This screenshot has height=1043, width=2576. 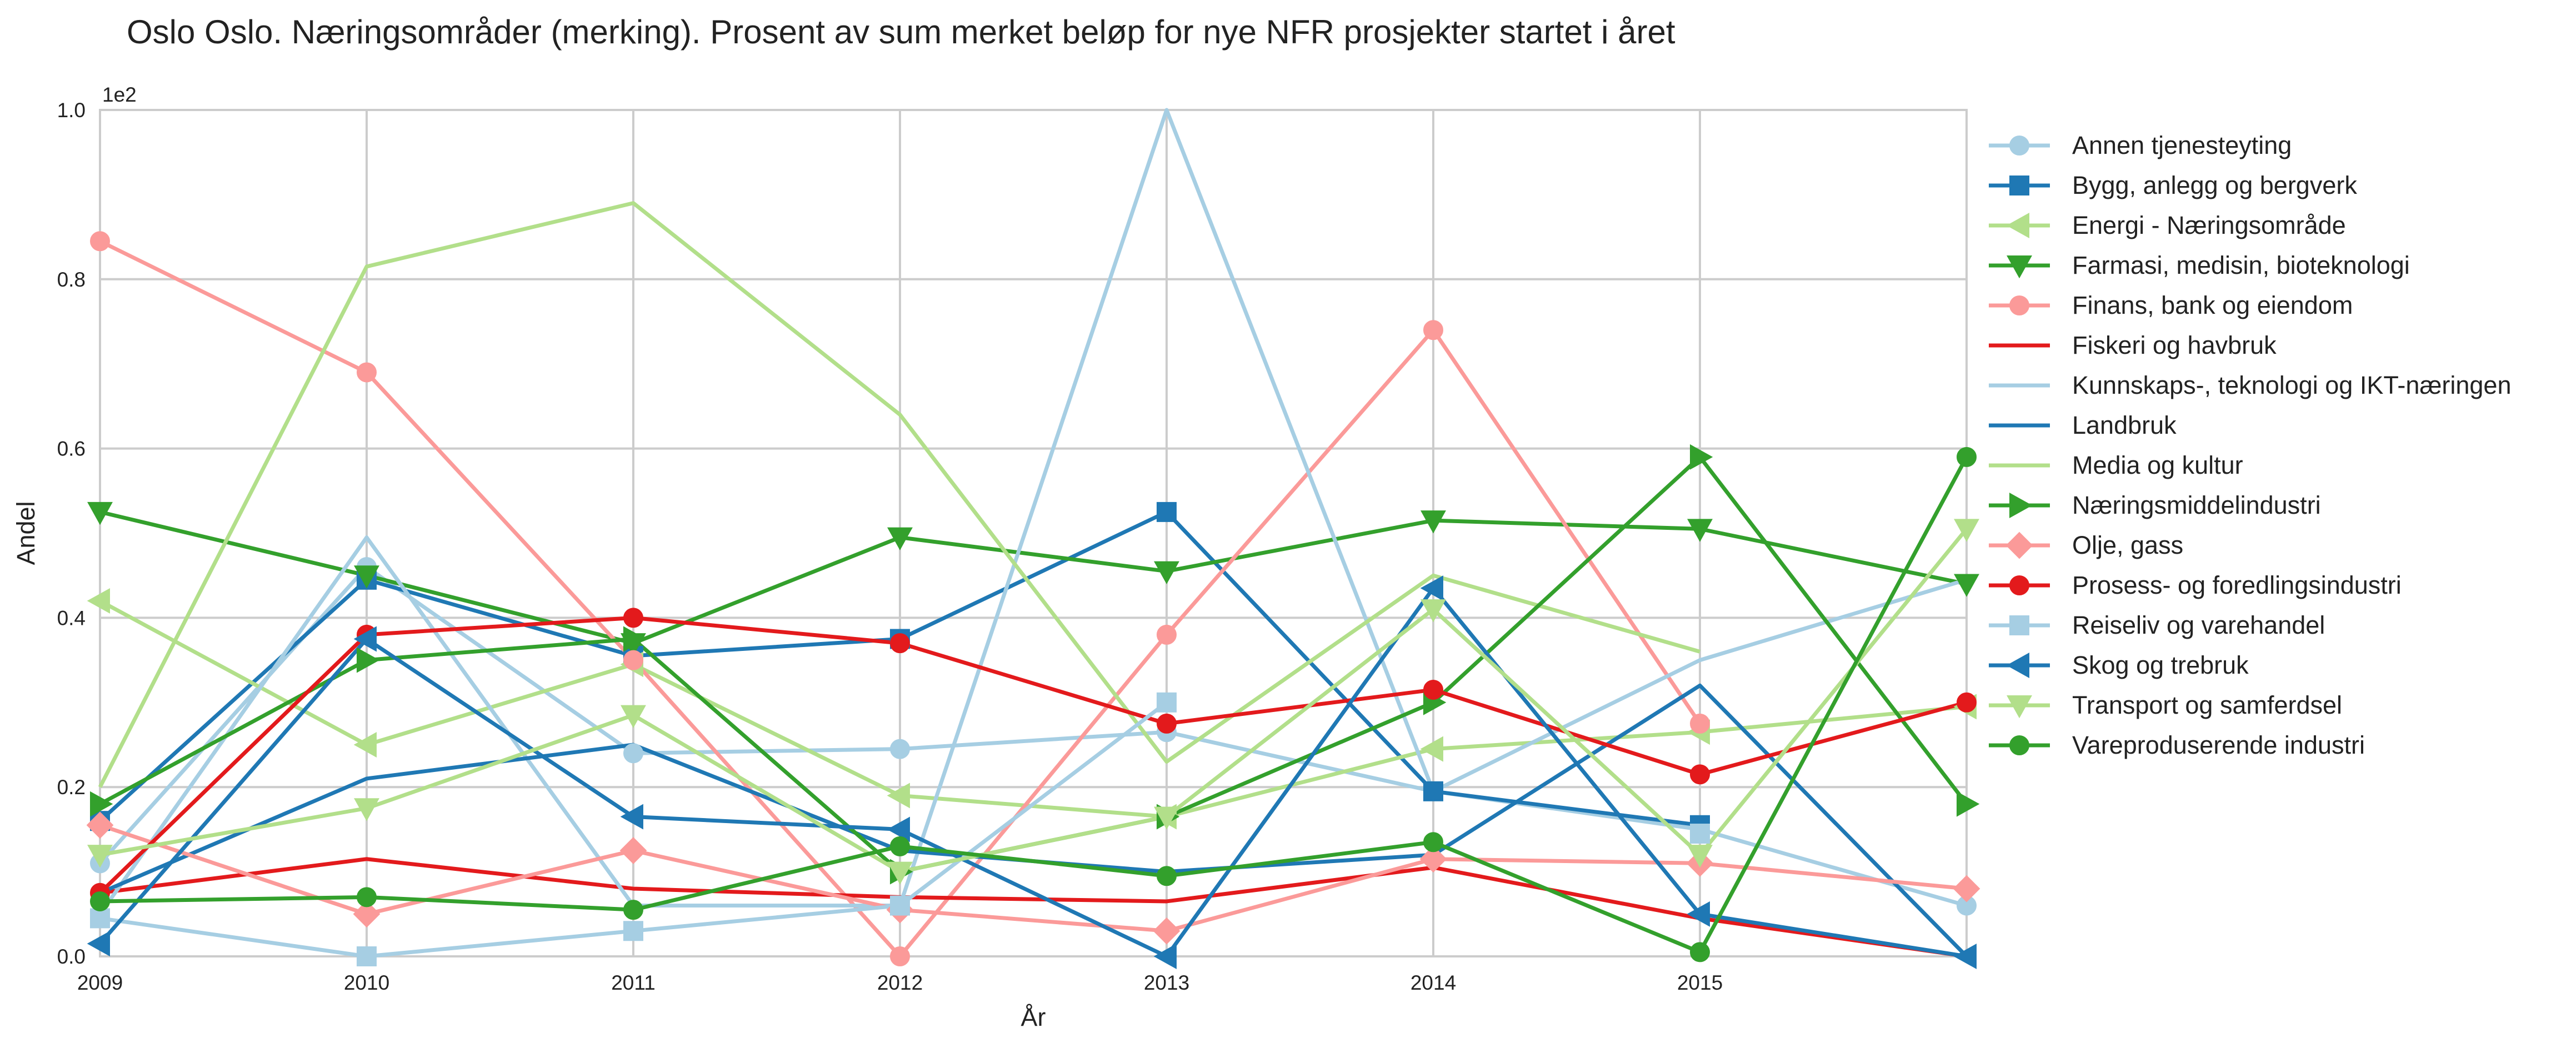 I want to click on legend-label: Vareproduserende industri, so click(x=2218, y=745).